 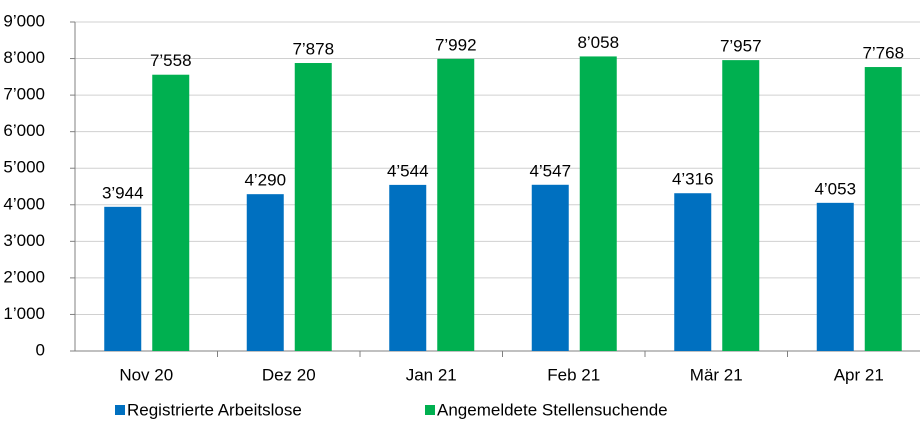 What do you see at coordinates (265, 180) in the screenshot?
I see `data-label: 4’290` at bounding box center [265, 180].